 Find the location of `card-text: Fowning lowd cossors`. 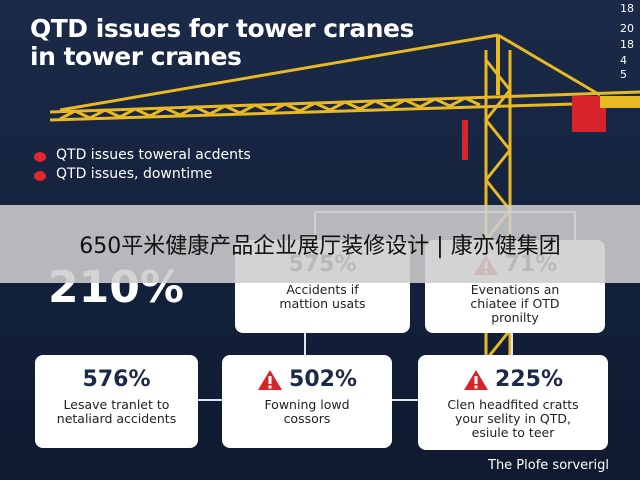

card-text: Fowning lowd cossors is located at coordinates (307, 412).